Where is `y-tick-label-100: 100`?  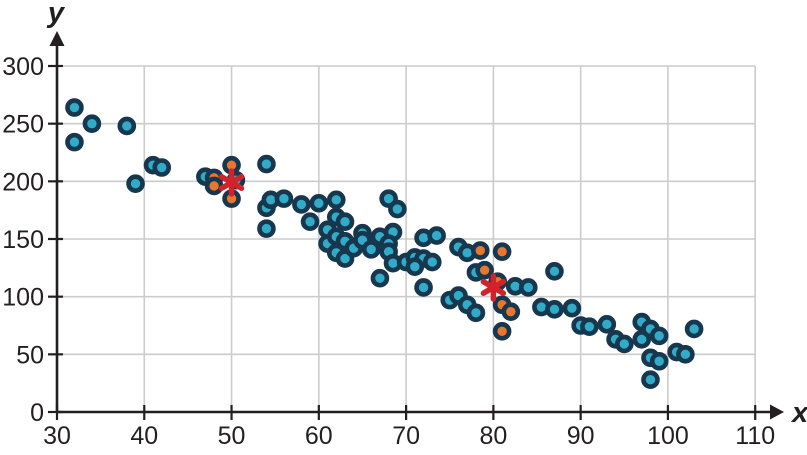
y-tick-label-100: 100 is located at coordinates (23, 298).